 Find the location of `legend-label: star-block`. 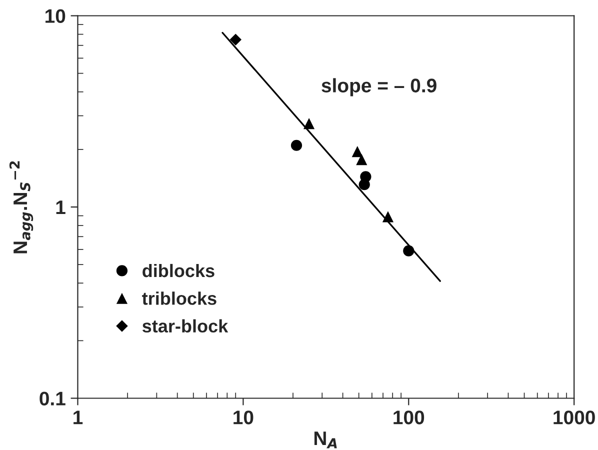

legend-label: star-block is located at coordinates (185, 326).